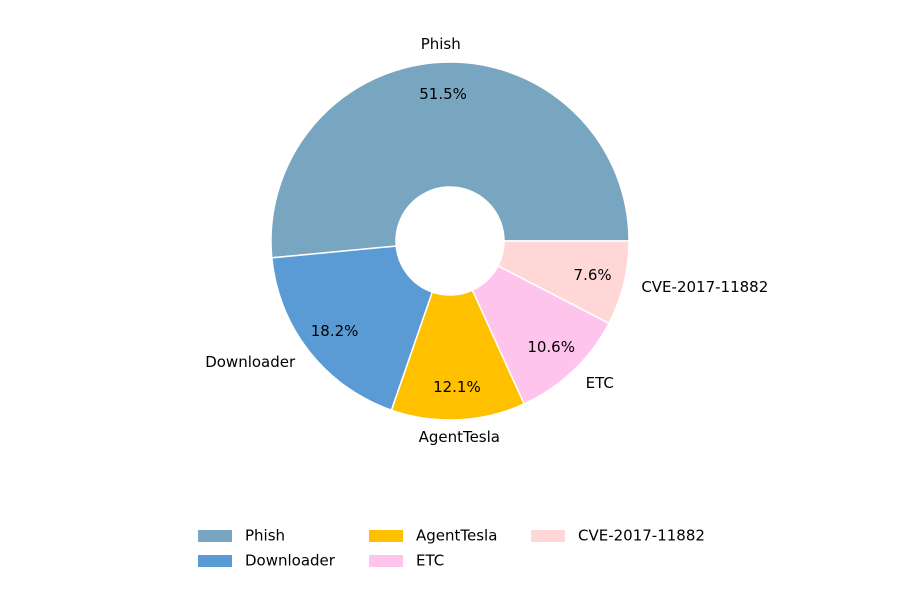 Image resolution: width=900 pixels, height=600 pixels. What do you see at coordinates (430, 561) in the screenshot?
I see `legend-label: ETC` at bounding box center [430, 561].